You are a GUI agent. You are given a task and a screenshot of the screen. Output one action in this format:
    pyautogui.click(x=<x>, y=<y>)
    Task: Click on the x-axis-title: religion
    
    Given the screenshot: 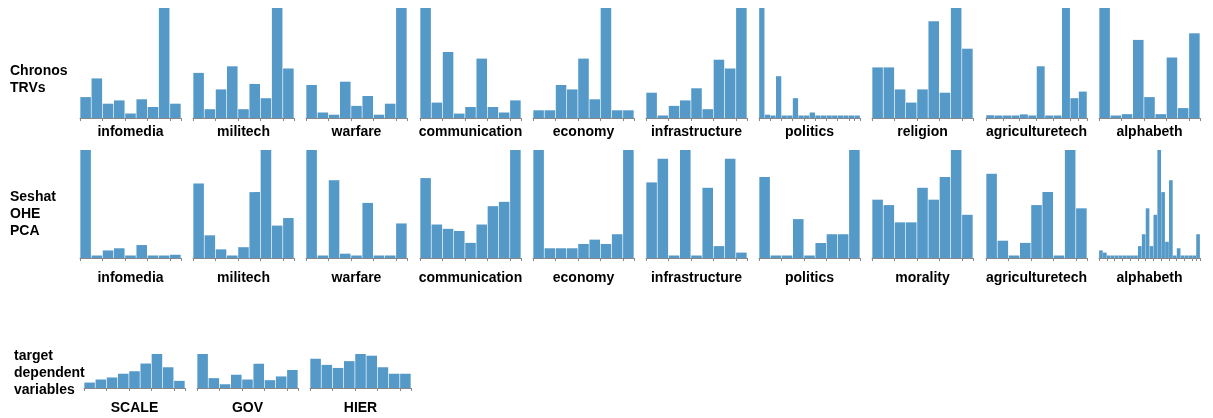 What is the action you would take?
    pyautogui.click(x=923, y=131)
    